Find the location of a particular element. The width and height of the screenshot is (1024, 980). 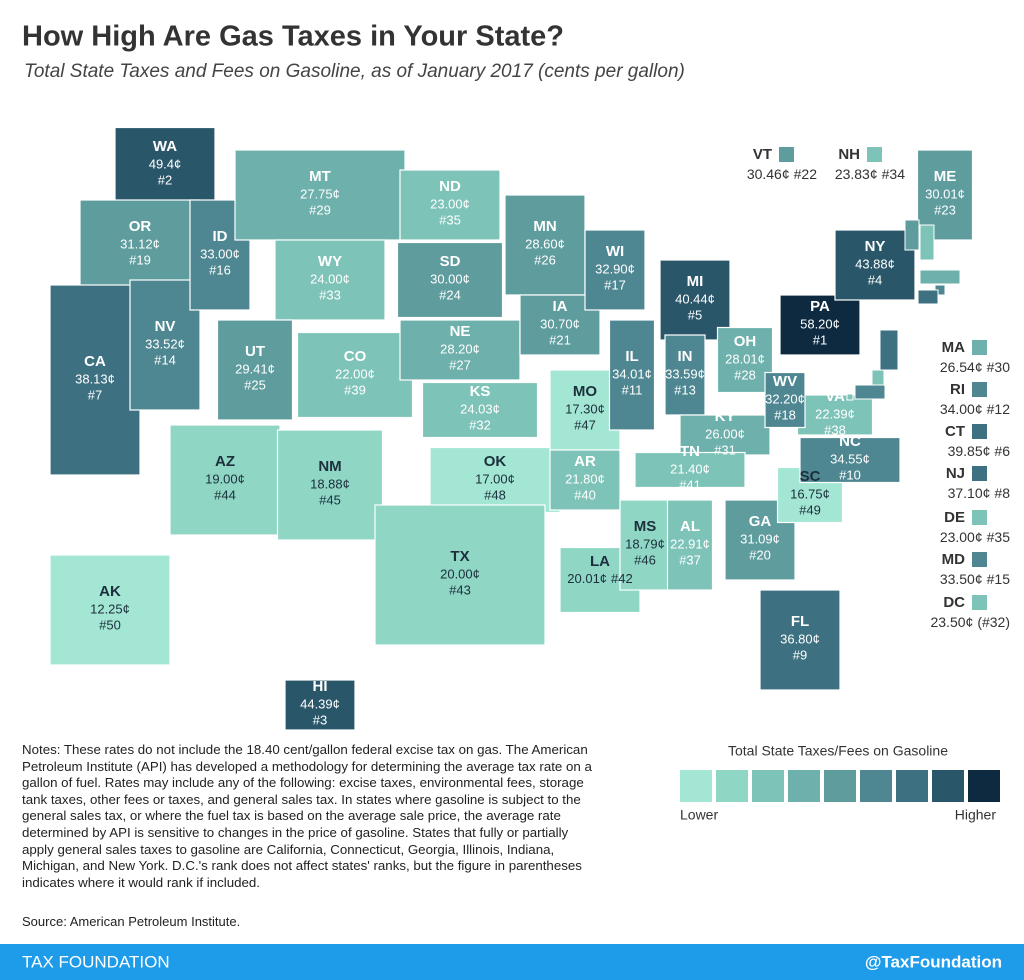

state-value: 32.20¢ is located at coordinates (785, 398).